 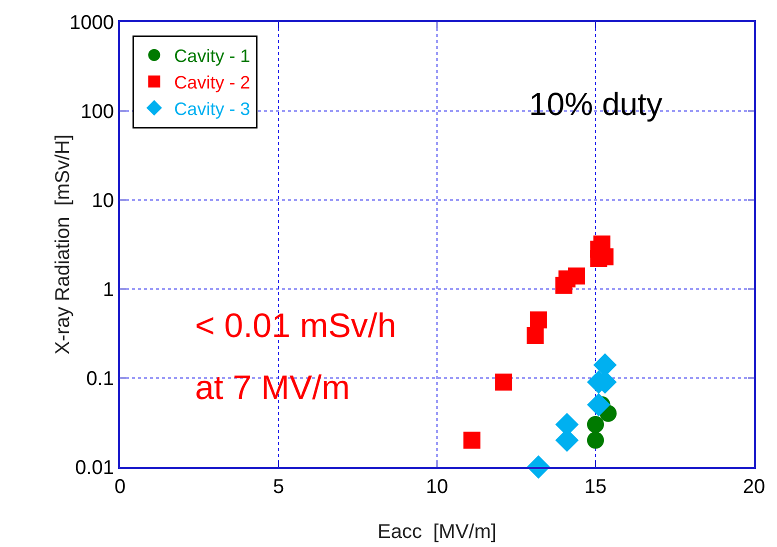 What do you see at coordinates (437, 532) in the screenshot?
I see `x-axis-title: Eacc [MV/m]` at bounding box center [437, 532].